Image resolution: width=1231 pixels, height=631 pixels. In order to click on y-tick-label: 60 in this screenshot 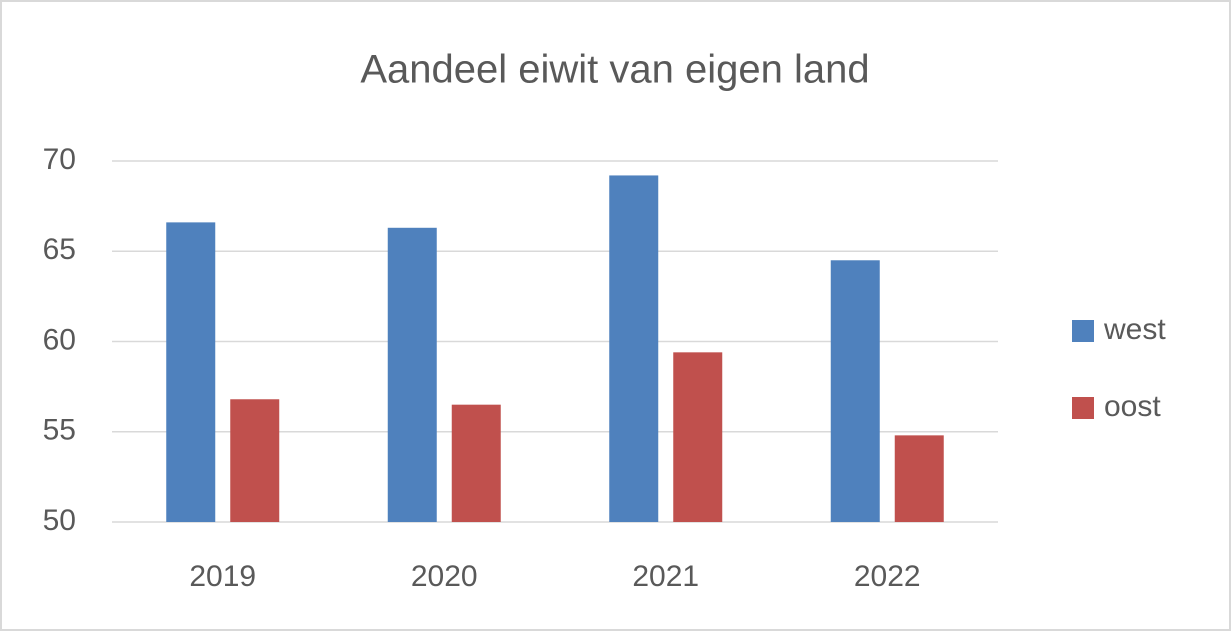, I will do `click(59, 339)`.